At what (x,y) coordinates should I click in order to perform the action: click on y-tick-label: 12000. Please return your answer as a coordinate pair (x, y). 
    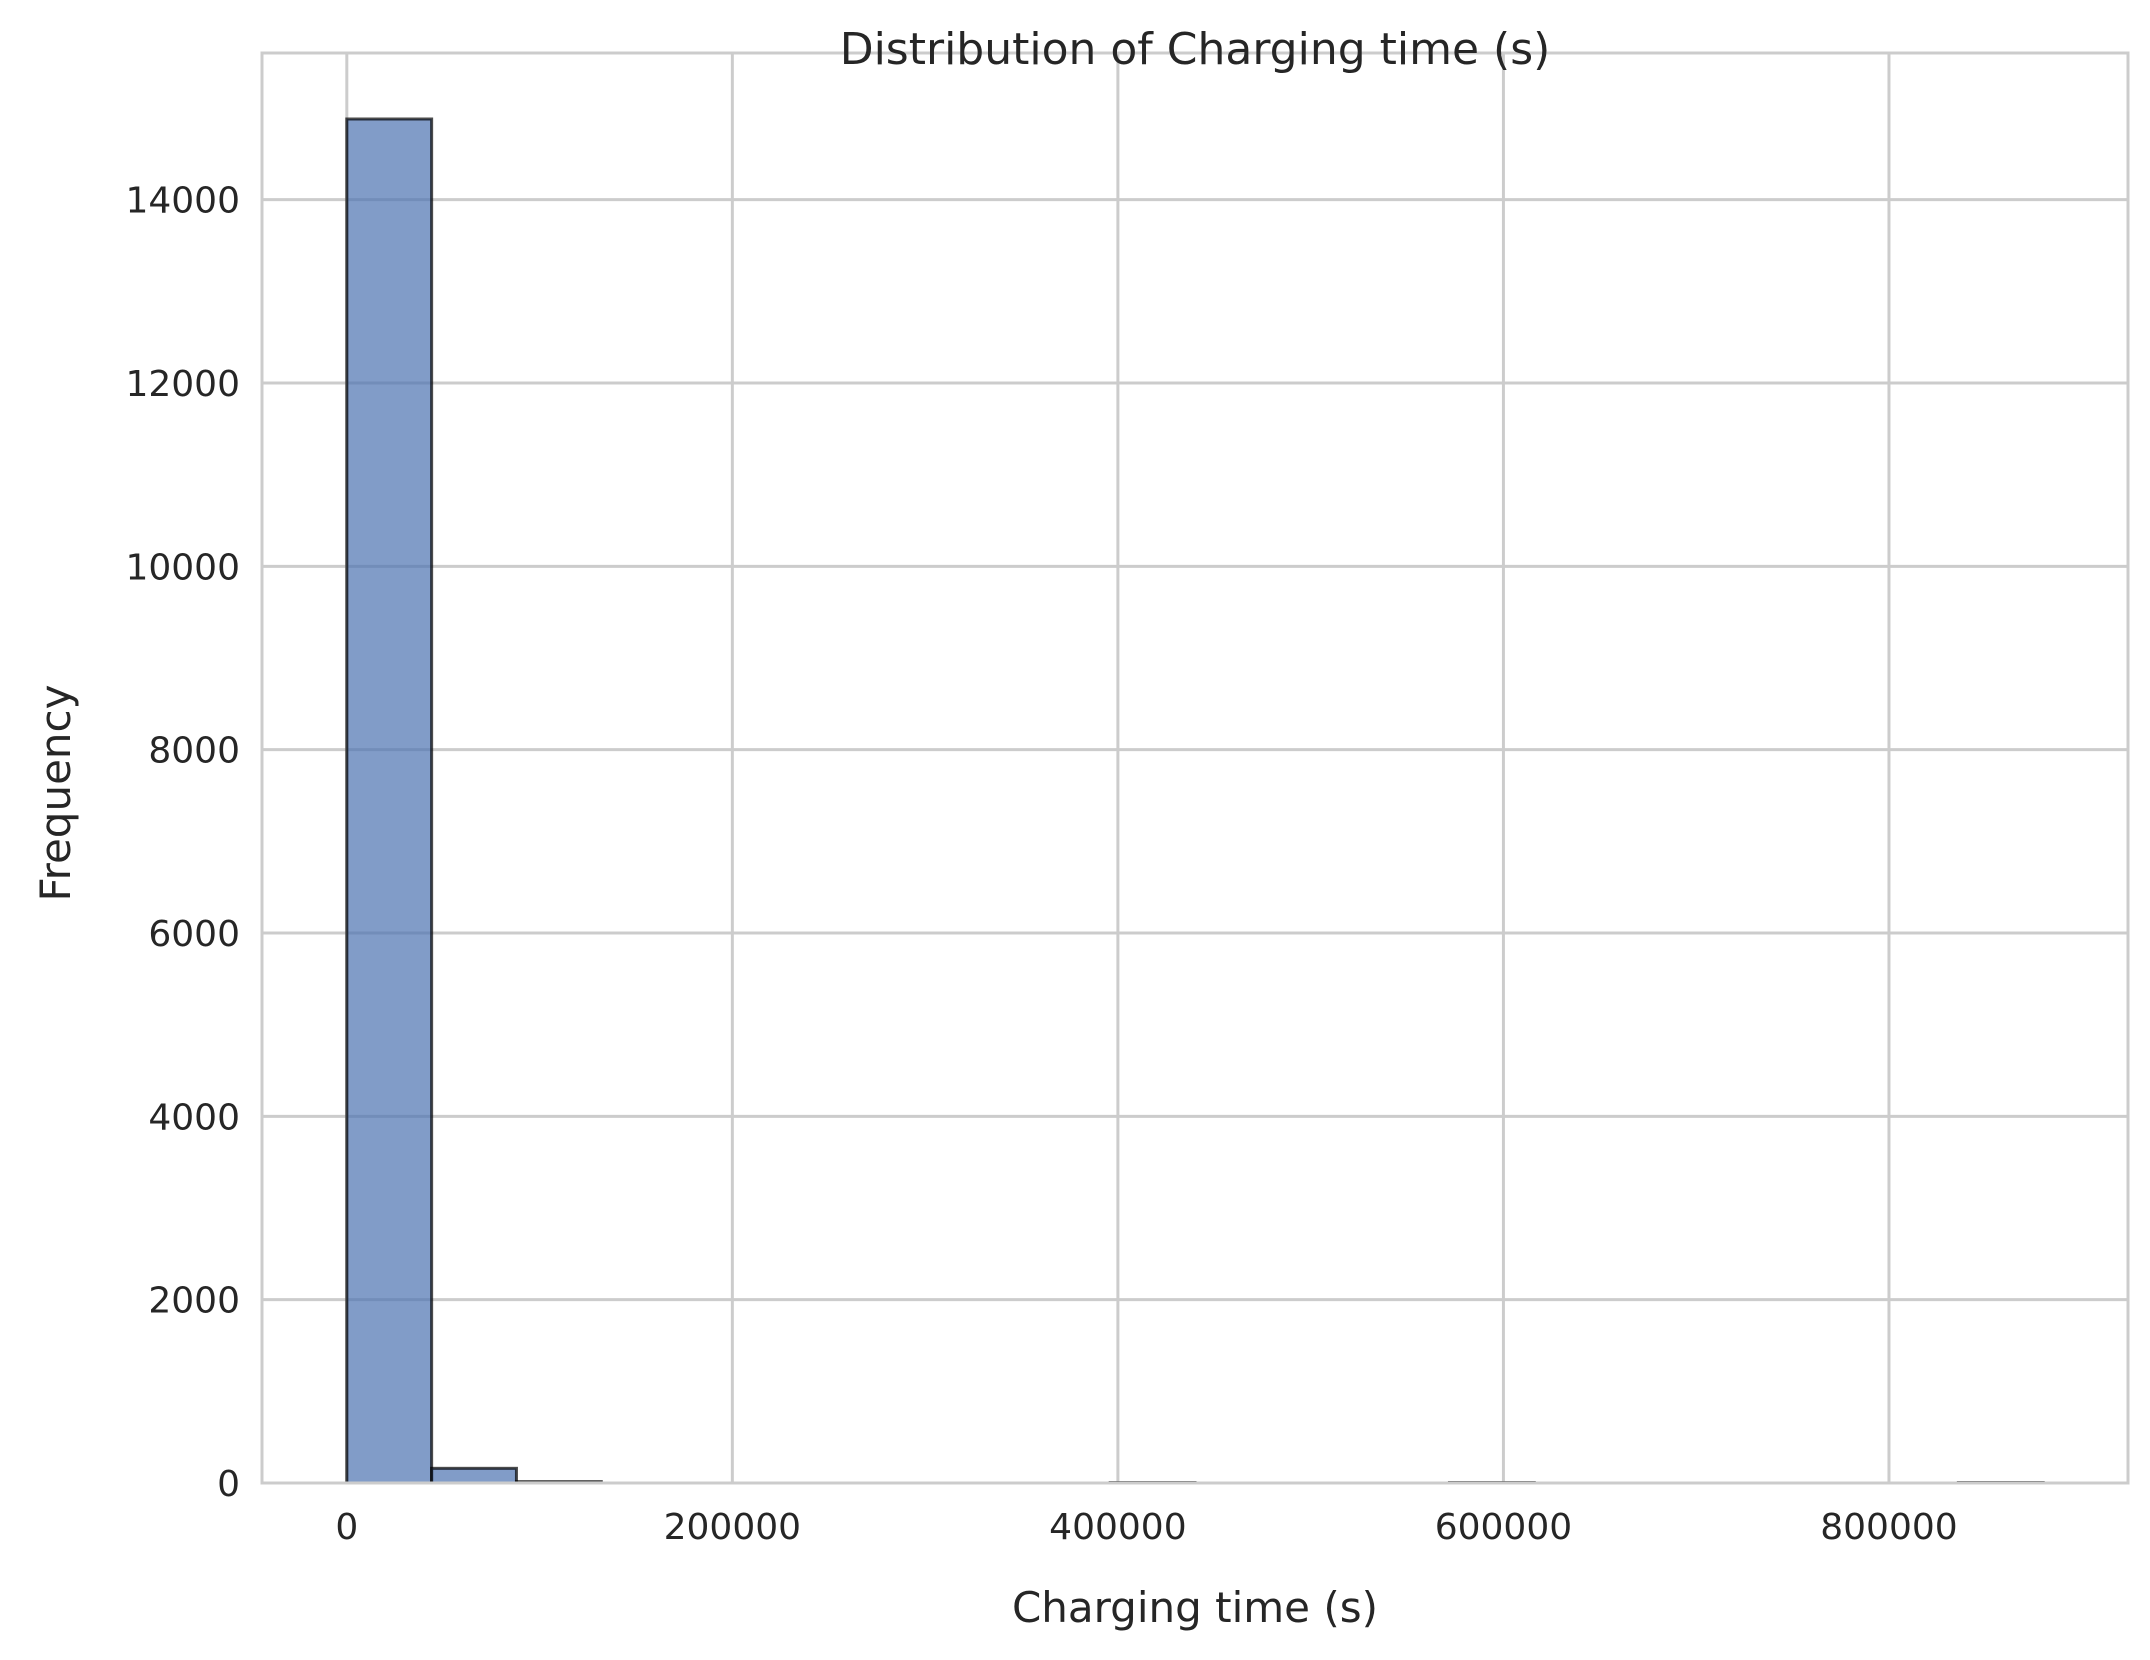
    Looking at the image, I should click on (182, 384).